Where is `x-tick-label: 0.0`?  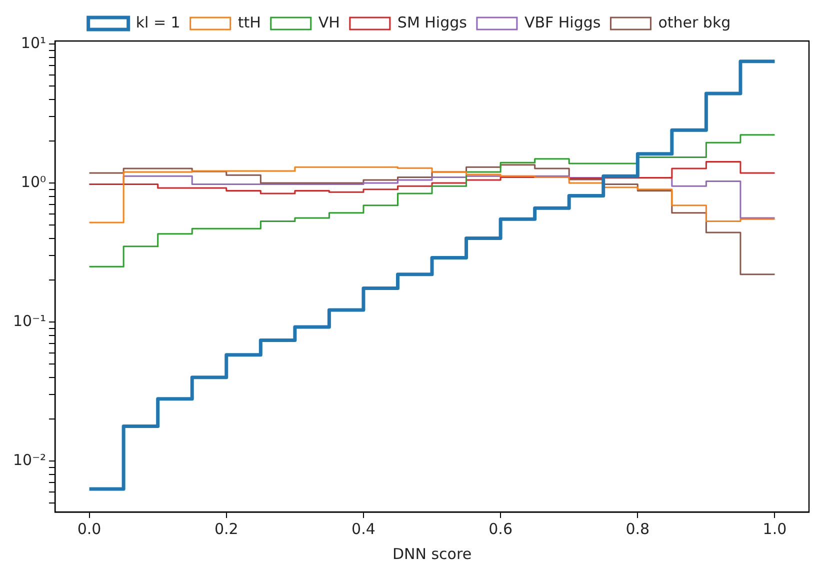 x-tick-label: 0.0 is located at coordinates (89, 529).